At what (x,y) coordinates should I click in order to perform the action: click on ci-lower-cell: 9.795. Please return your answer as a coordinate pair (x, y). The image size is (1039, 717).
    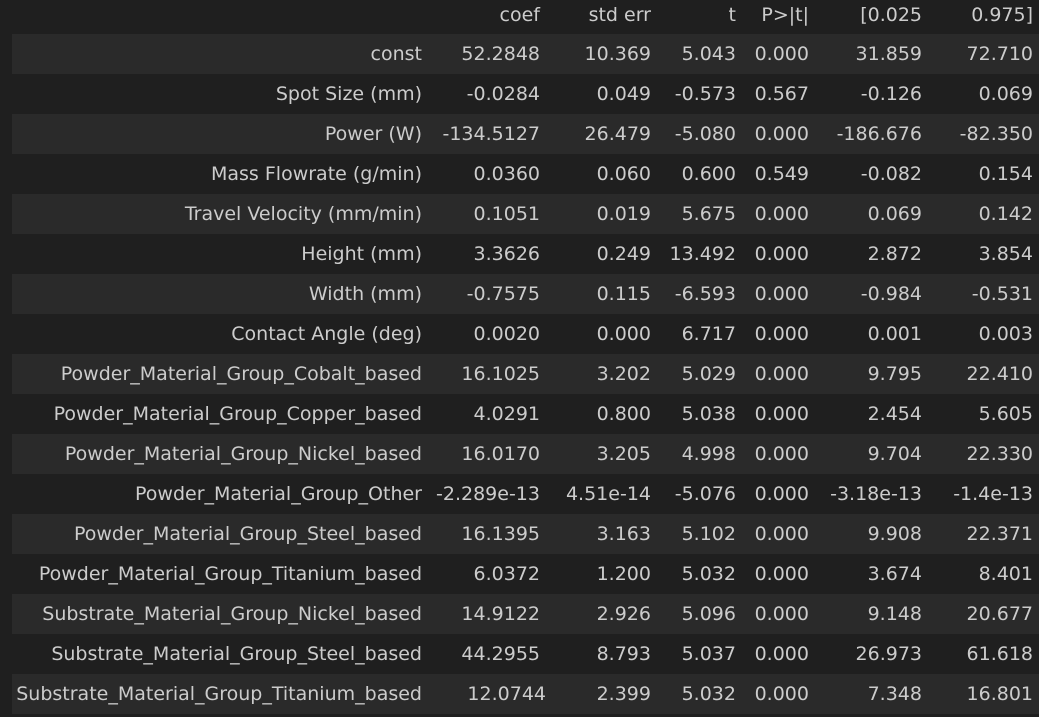
    Looking at the image, I should click on (894, 374).